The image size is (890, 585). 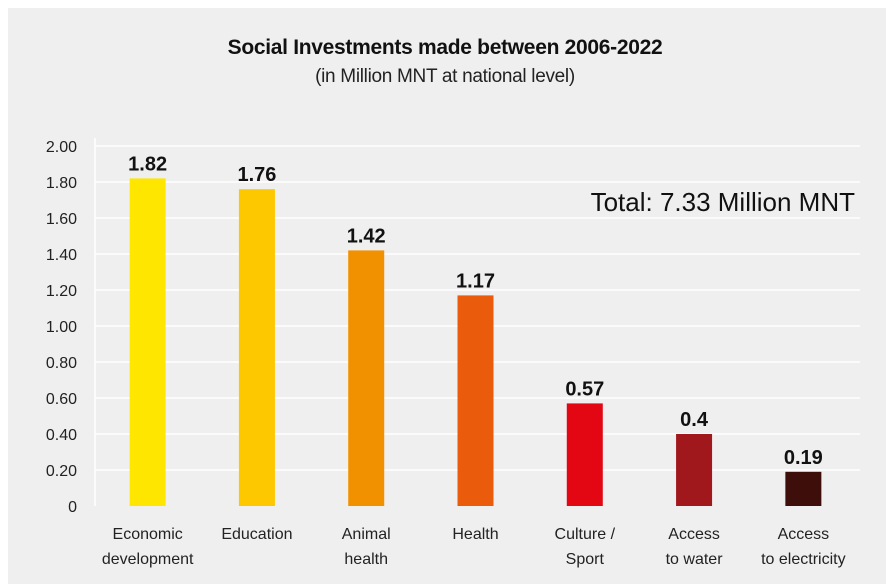 I want to click on bar-value-label: 1.82, so click(x=147, y=164).